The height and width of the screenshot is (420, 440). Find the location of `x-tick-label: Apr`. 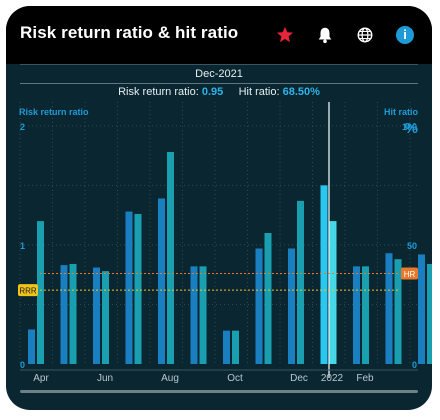

x-tick-label: Apr is located at coordinates (41, 378).